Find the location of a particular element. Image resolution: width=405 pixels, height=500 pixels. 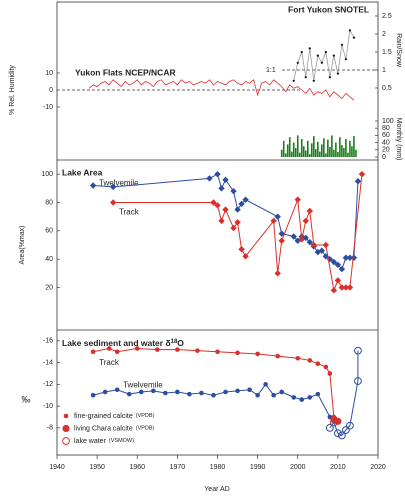

series-label: Twelvemile is located at coordinates (143, 384).